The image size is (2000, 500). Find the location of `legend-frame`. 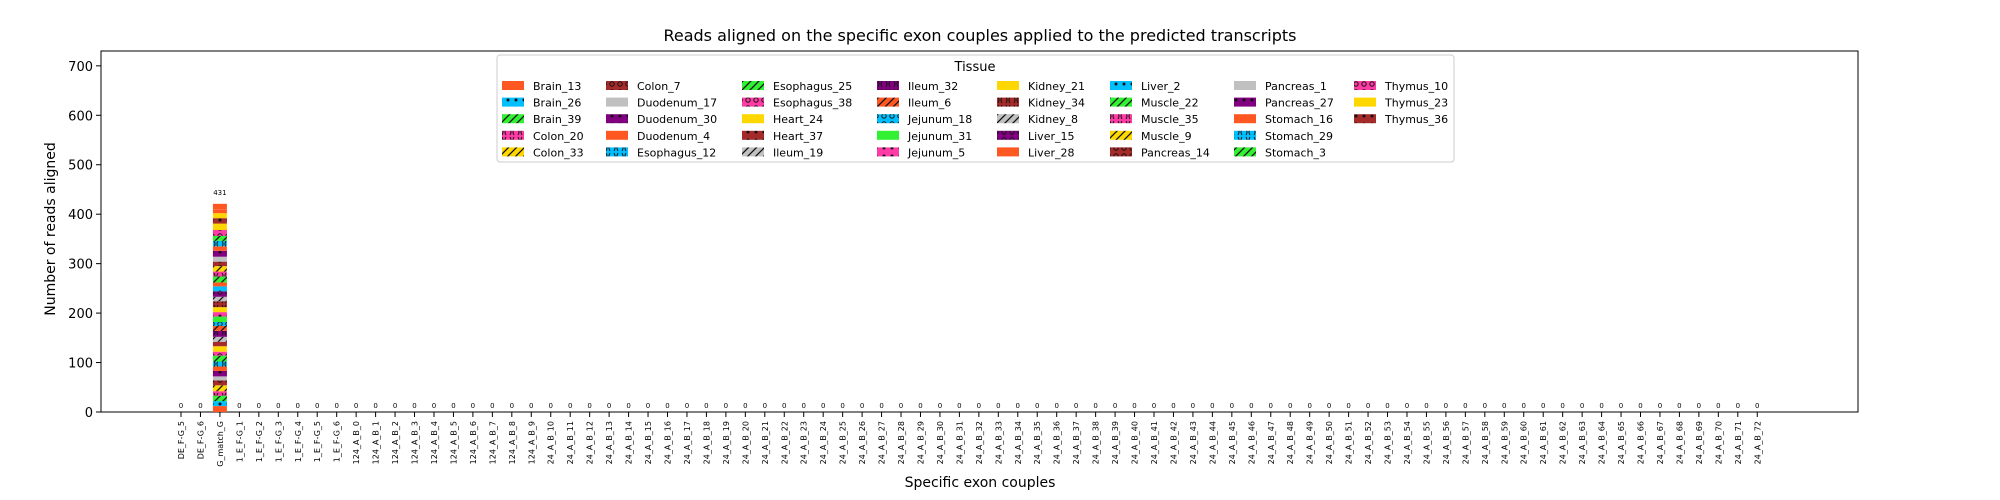

legend-frame is located at coordinates (975, 108).